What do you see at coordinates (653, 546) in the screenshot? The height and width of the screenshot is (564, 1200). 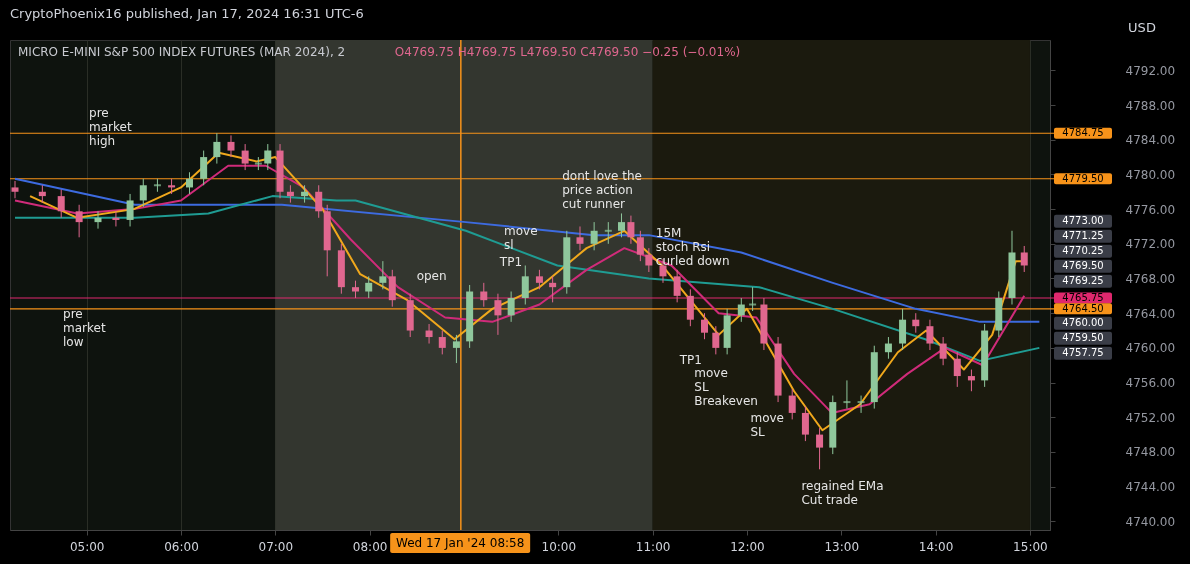 I see `x-tick-label: 11:00` at bounding box center [653, 546].